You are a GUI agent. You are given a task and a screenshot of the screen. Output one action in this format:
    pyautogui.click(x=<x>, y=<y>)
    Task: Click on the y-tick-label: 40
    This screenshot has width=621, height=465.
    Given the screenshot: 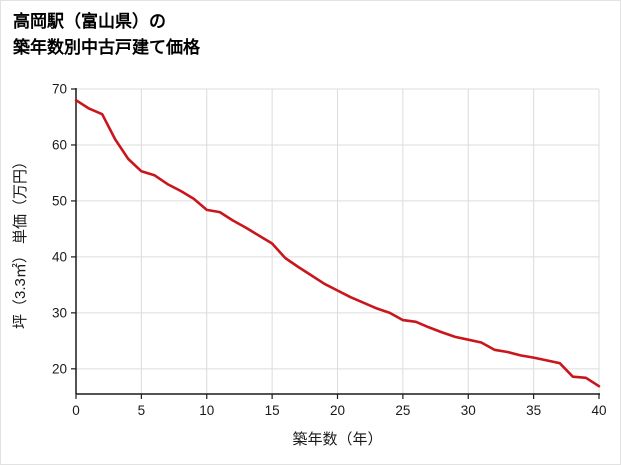 What is the action you would take?
    pyautogui.click(x=59, y=256)
    